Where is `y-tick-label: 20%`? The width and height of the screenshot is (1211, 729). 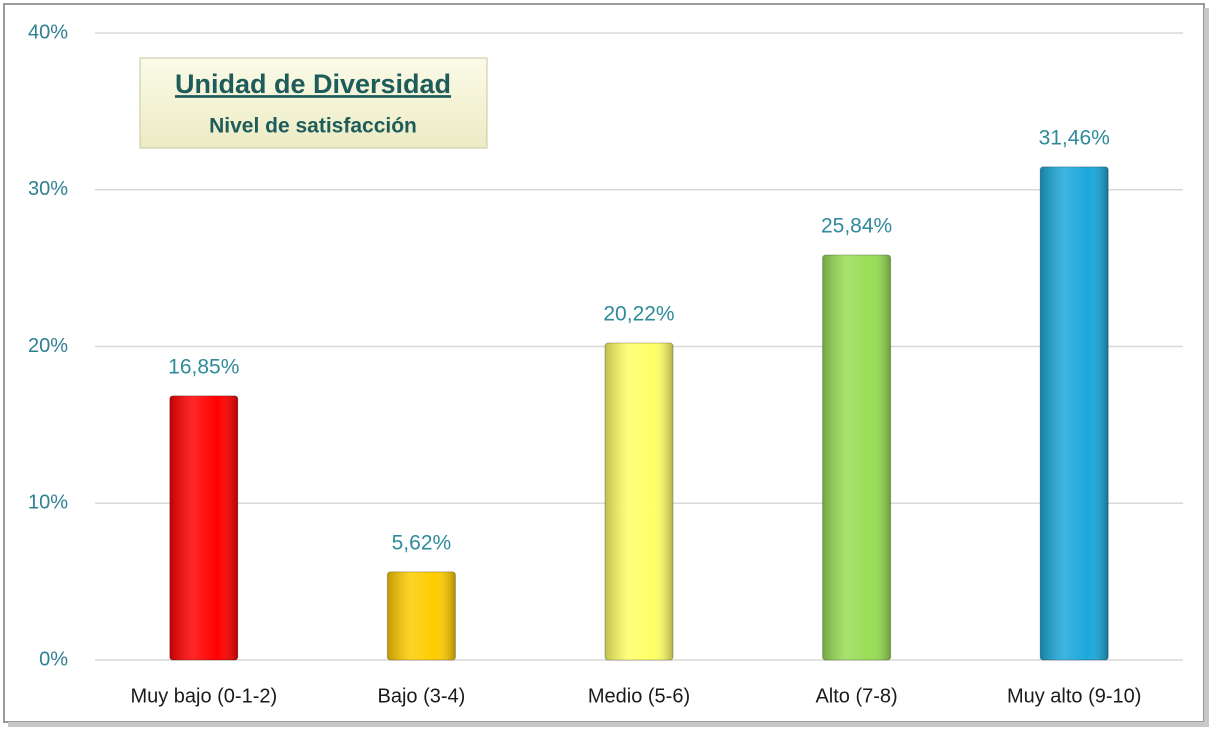 y-tick-label: 20% is located at coordinates (48, 346).